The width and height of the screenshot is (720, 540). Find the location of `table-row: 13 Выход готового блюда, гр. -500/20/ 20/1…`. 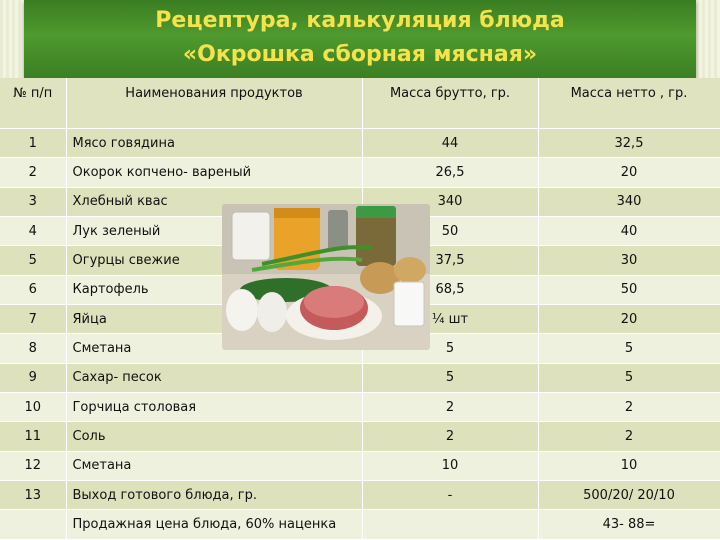

table-row: 13 Выход готового блюда, гр. -500/20/ 20/1… is located at coordinates (360, 495).